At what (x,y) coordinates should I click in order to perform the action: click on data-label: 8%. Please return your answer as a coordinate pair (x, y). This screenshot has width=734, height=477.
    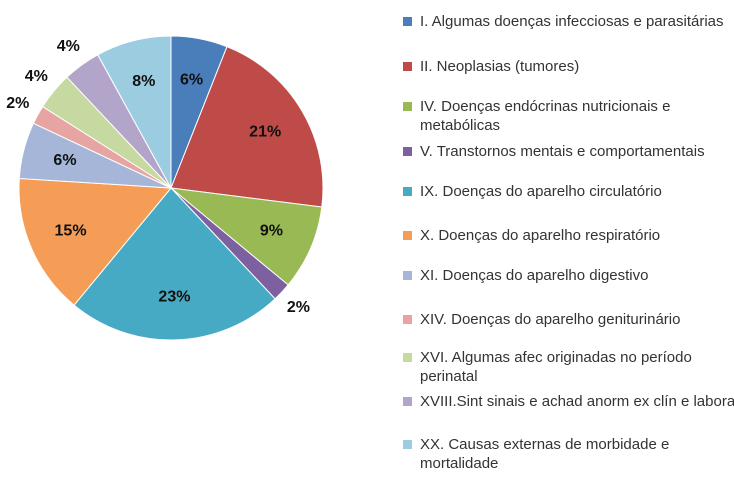
    Looking at the image, I should click on (143, 81).